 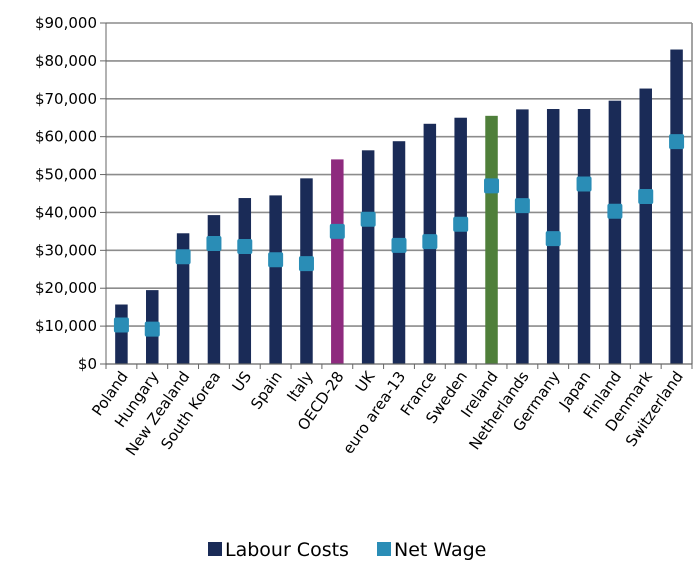 I want to click on y-tick-label: $90,000, so click(x=66, y=23).